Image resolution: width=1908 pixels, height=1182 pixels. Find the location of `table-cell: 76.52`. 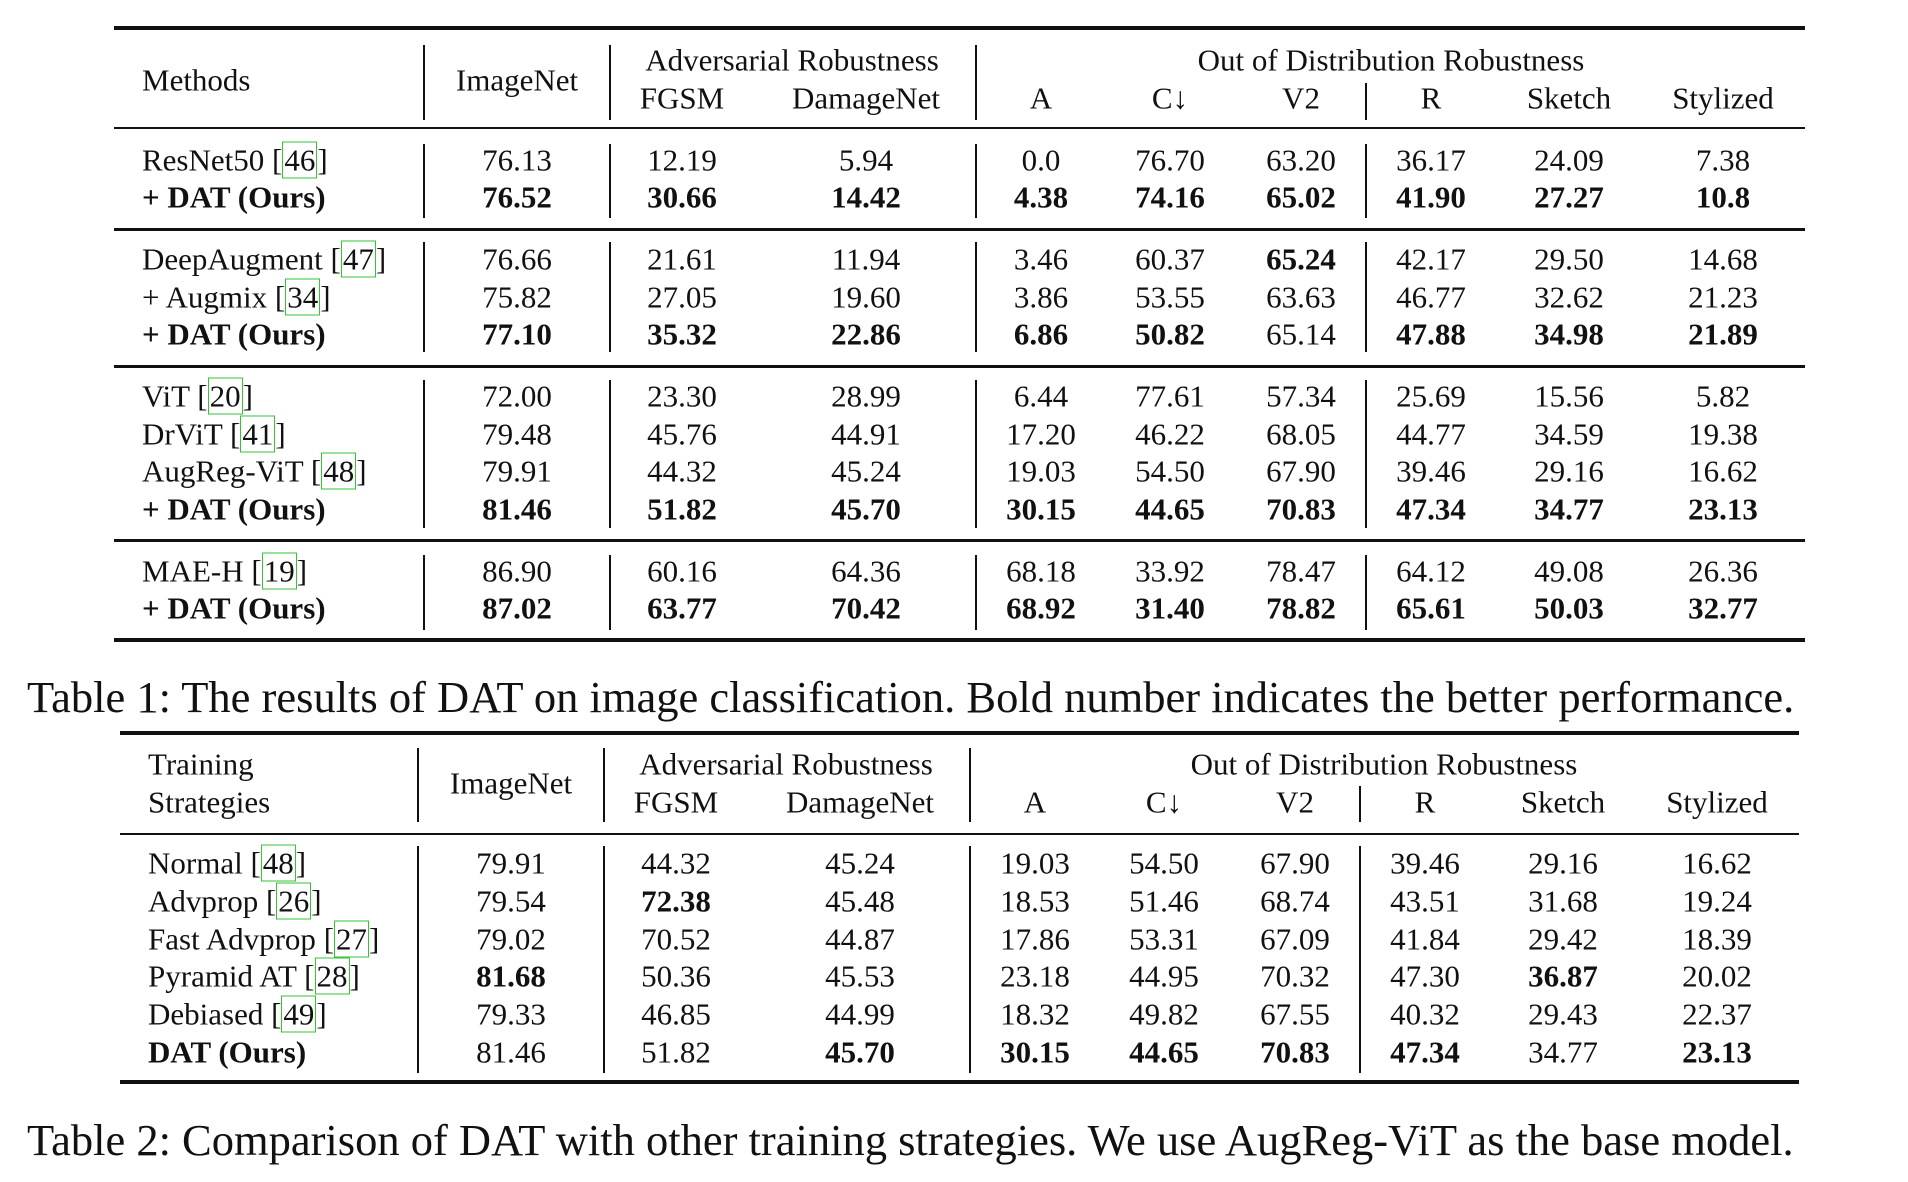

table-cell: 76.52 is located at coordinates (517, 197).